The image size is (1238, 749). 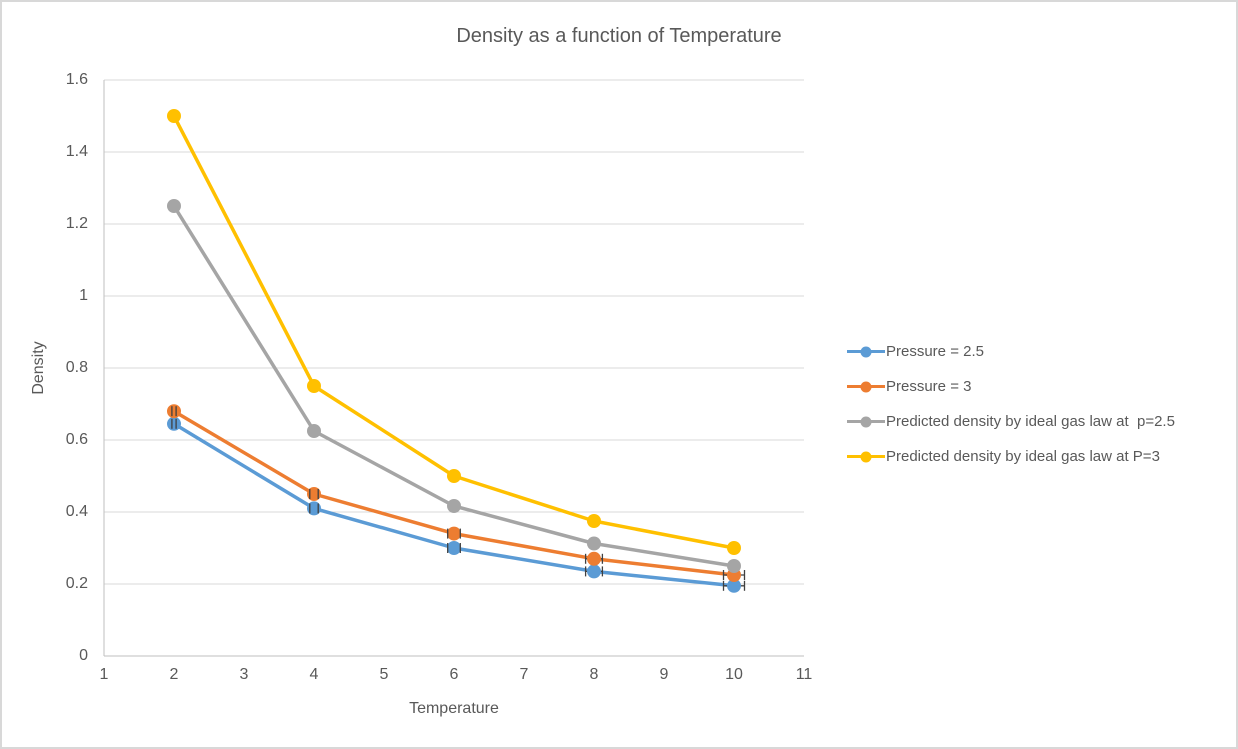 I want to click on y-tick-label: 0.2, so click(x=76, y=583).